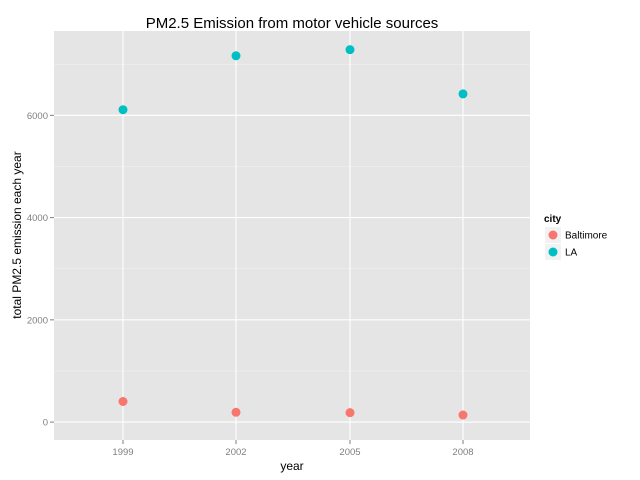 The image size is (640, 480). Describe the element at coordinates (40, 270) in the screenshot. I see `y-axis-ticks: 0 2000 4000 6000` at that location.